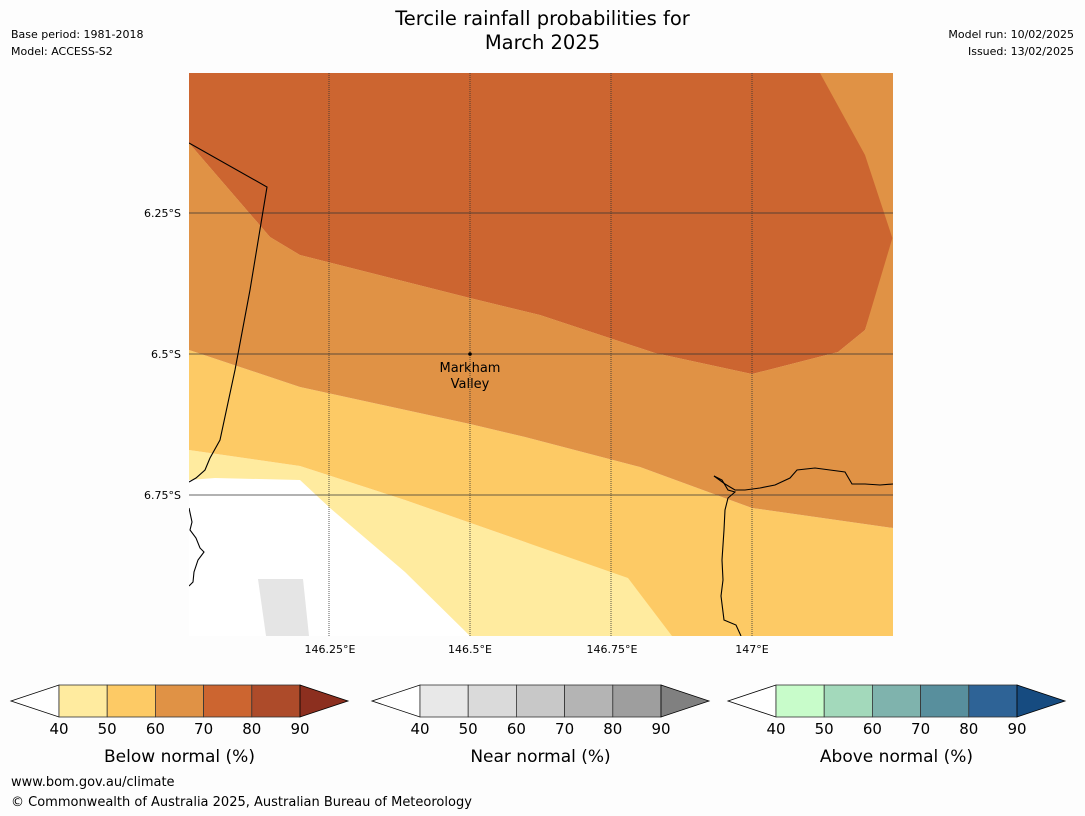  What do you see at coordinates (1011, 34) in the screenshot?
I see `model-run-text: Model run: 10/02/2025` at bounding box center [1011, 34].